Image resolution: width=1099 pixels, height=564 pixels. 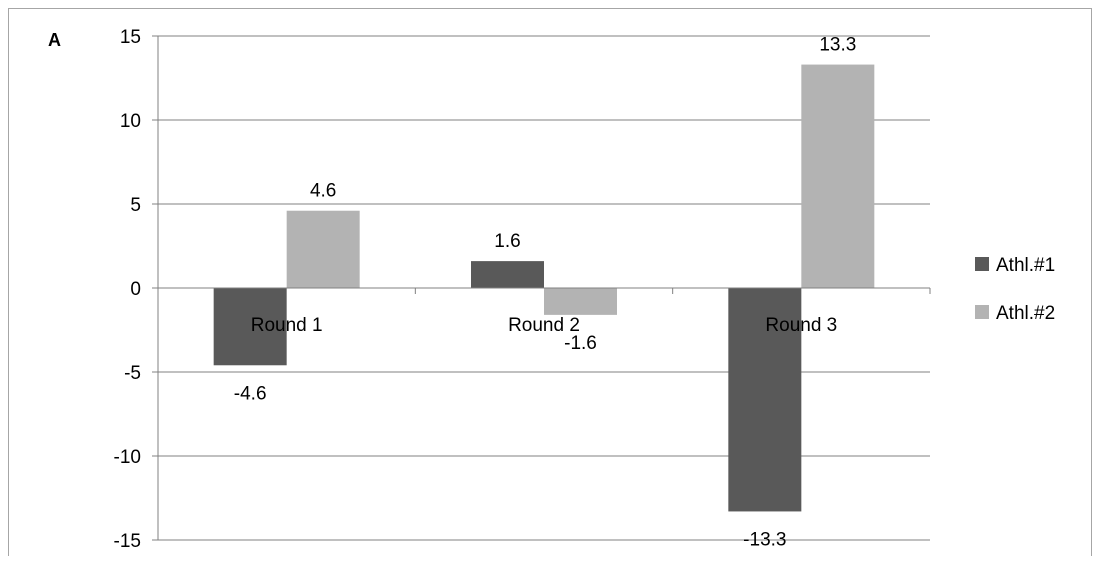 What do you see at coordinates (544, 325) in the screenshot?
I see `x-category-label: Round 2` at bounding box center [544, 325].